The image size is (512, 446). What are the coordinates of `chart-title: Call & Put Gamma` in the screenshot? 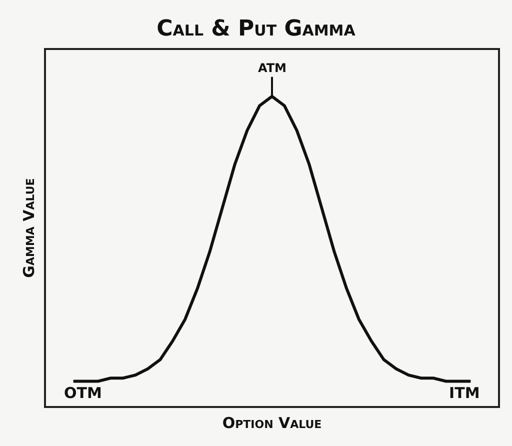 It's located at (256, 29).